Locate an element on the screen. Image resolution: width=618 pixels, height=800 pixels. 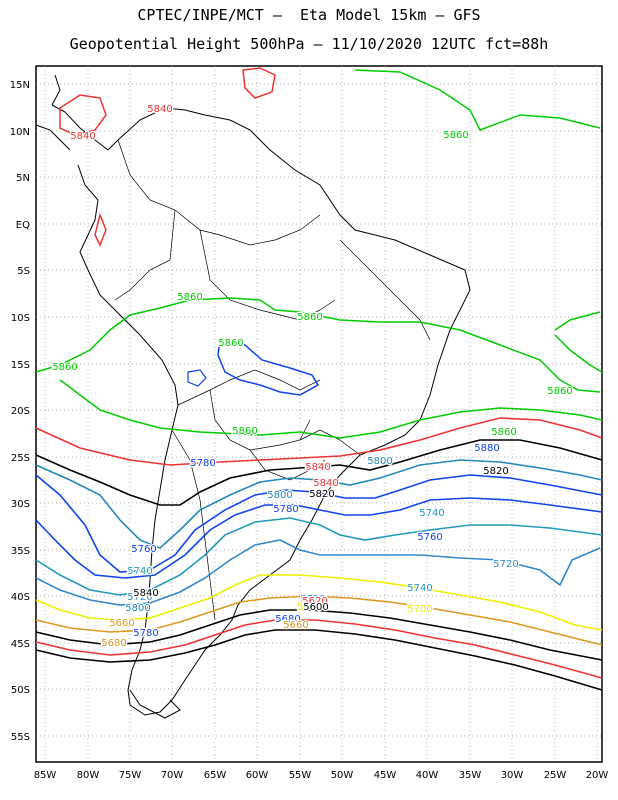
lon-label: 60W is located at coordinates (257, 775).